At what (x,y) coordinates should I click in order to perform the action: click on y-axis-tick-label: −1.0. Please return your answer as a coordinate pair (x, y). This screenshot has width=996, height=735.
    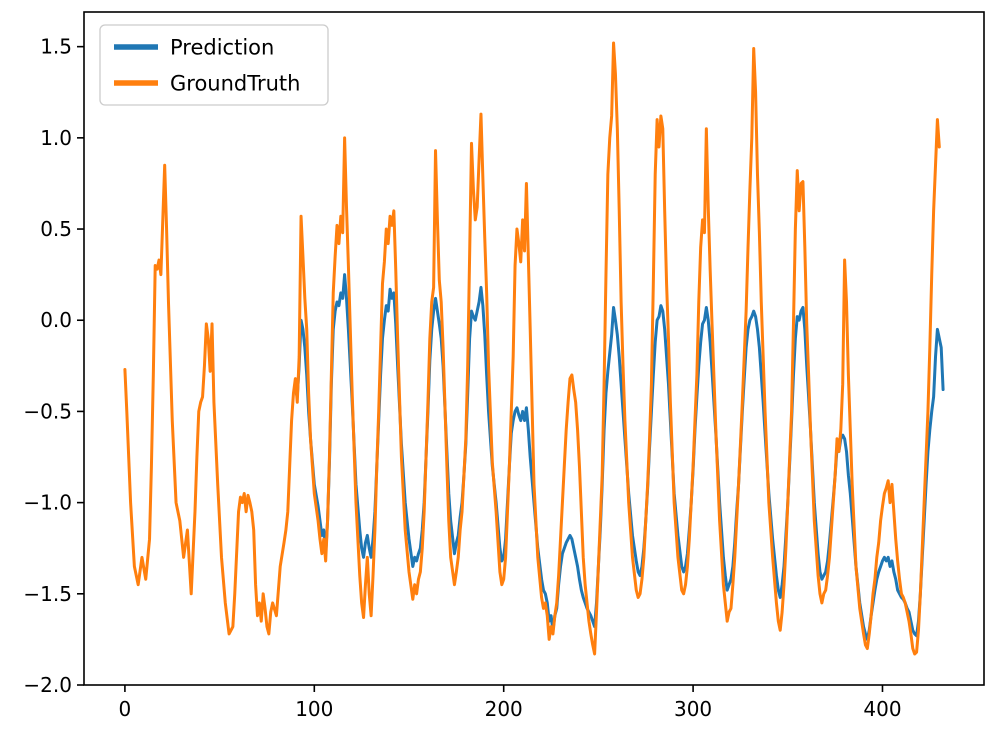
    Looking at the image, I should click on (47, 503).